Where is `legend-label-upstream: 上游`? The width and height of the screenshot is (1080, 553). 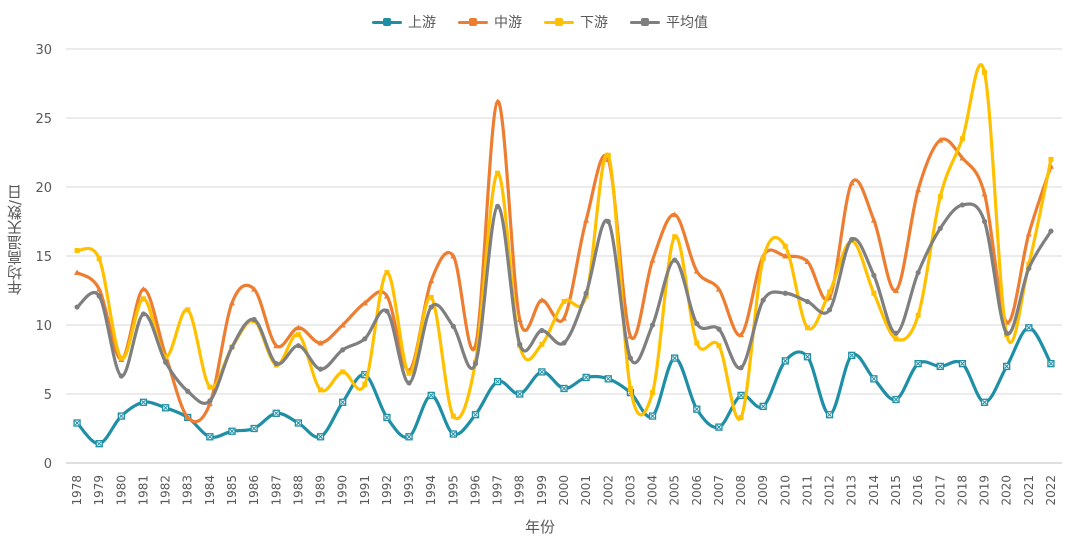 legend-label-upstream: 上游 is located at coordinates (422, 23).